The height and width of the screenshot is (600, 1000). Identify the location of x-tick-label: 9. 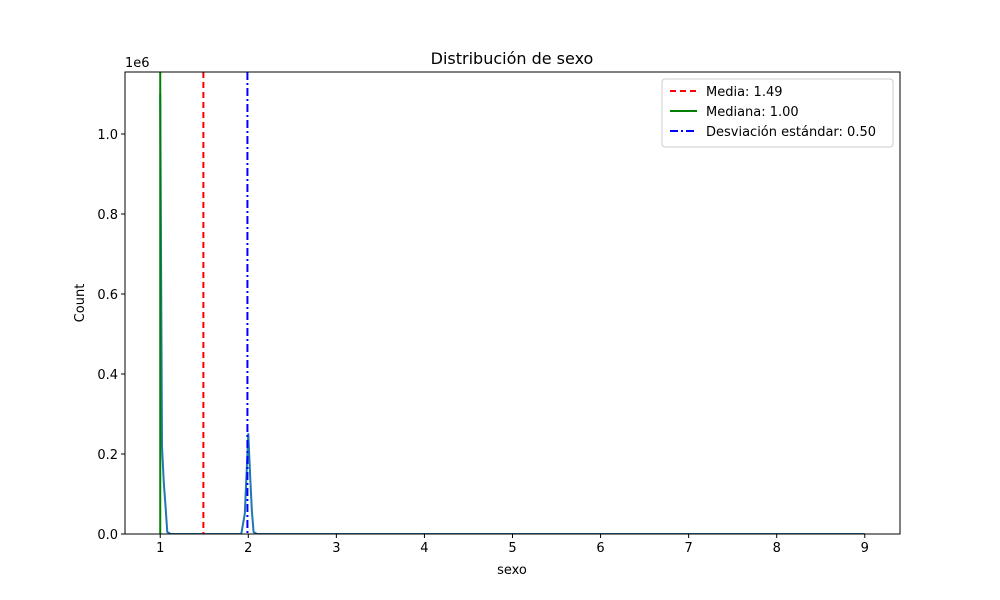
(865, 548).